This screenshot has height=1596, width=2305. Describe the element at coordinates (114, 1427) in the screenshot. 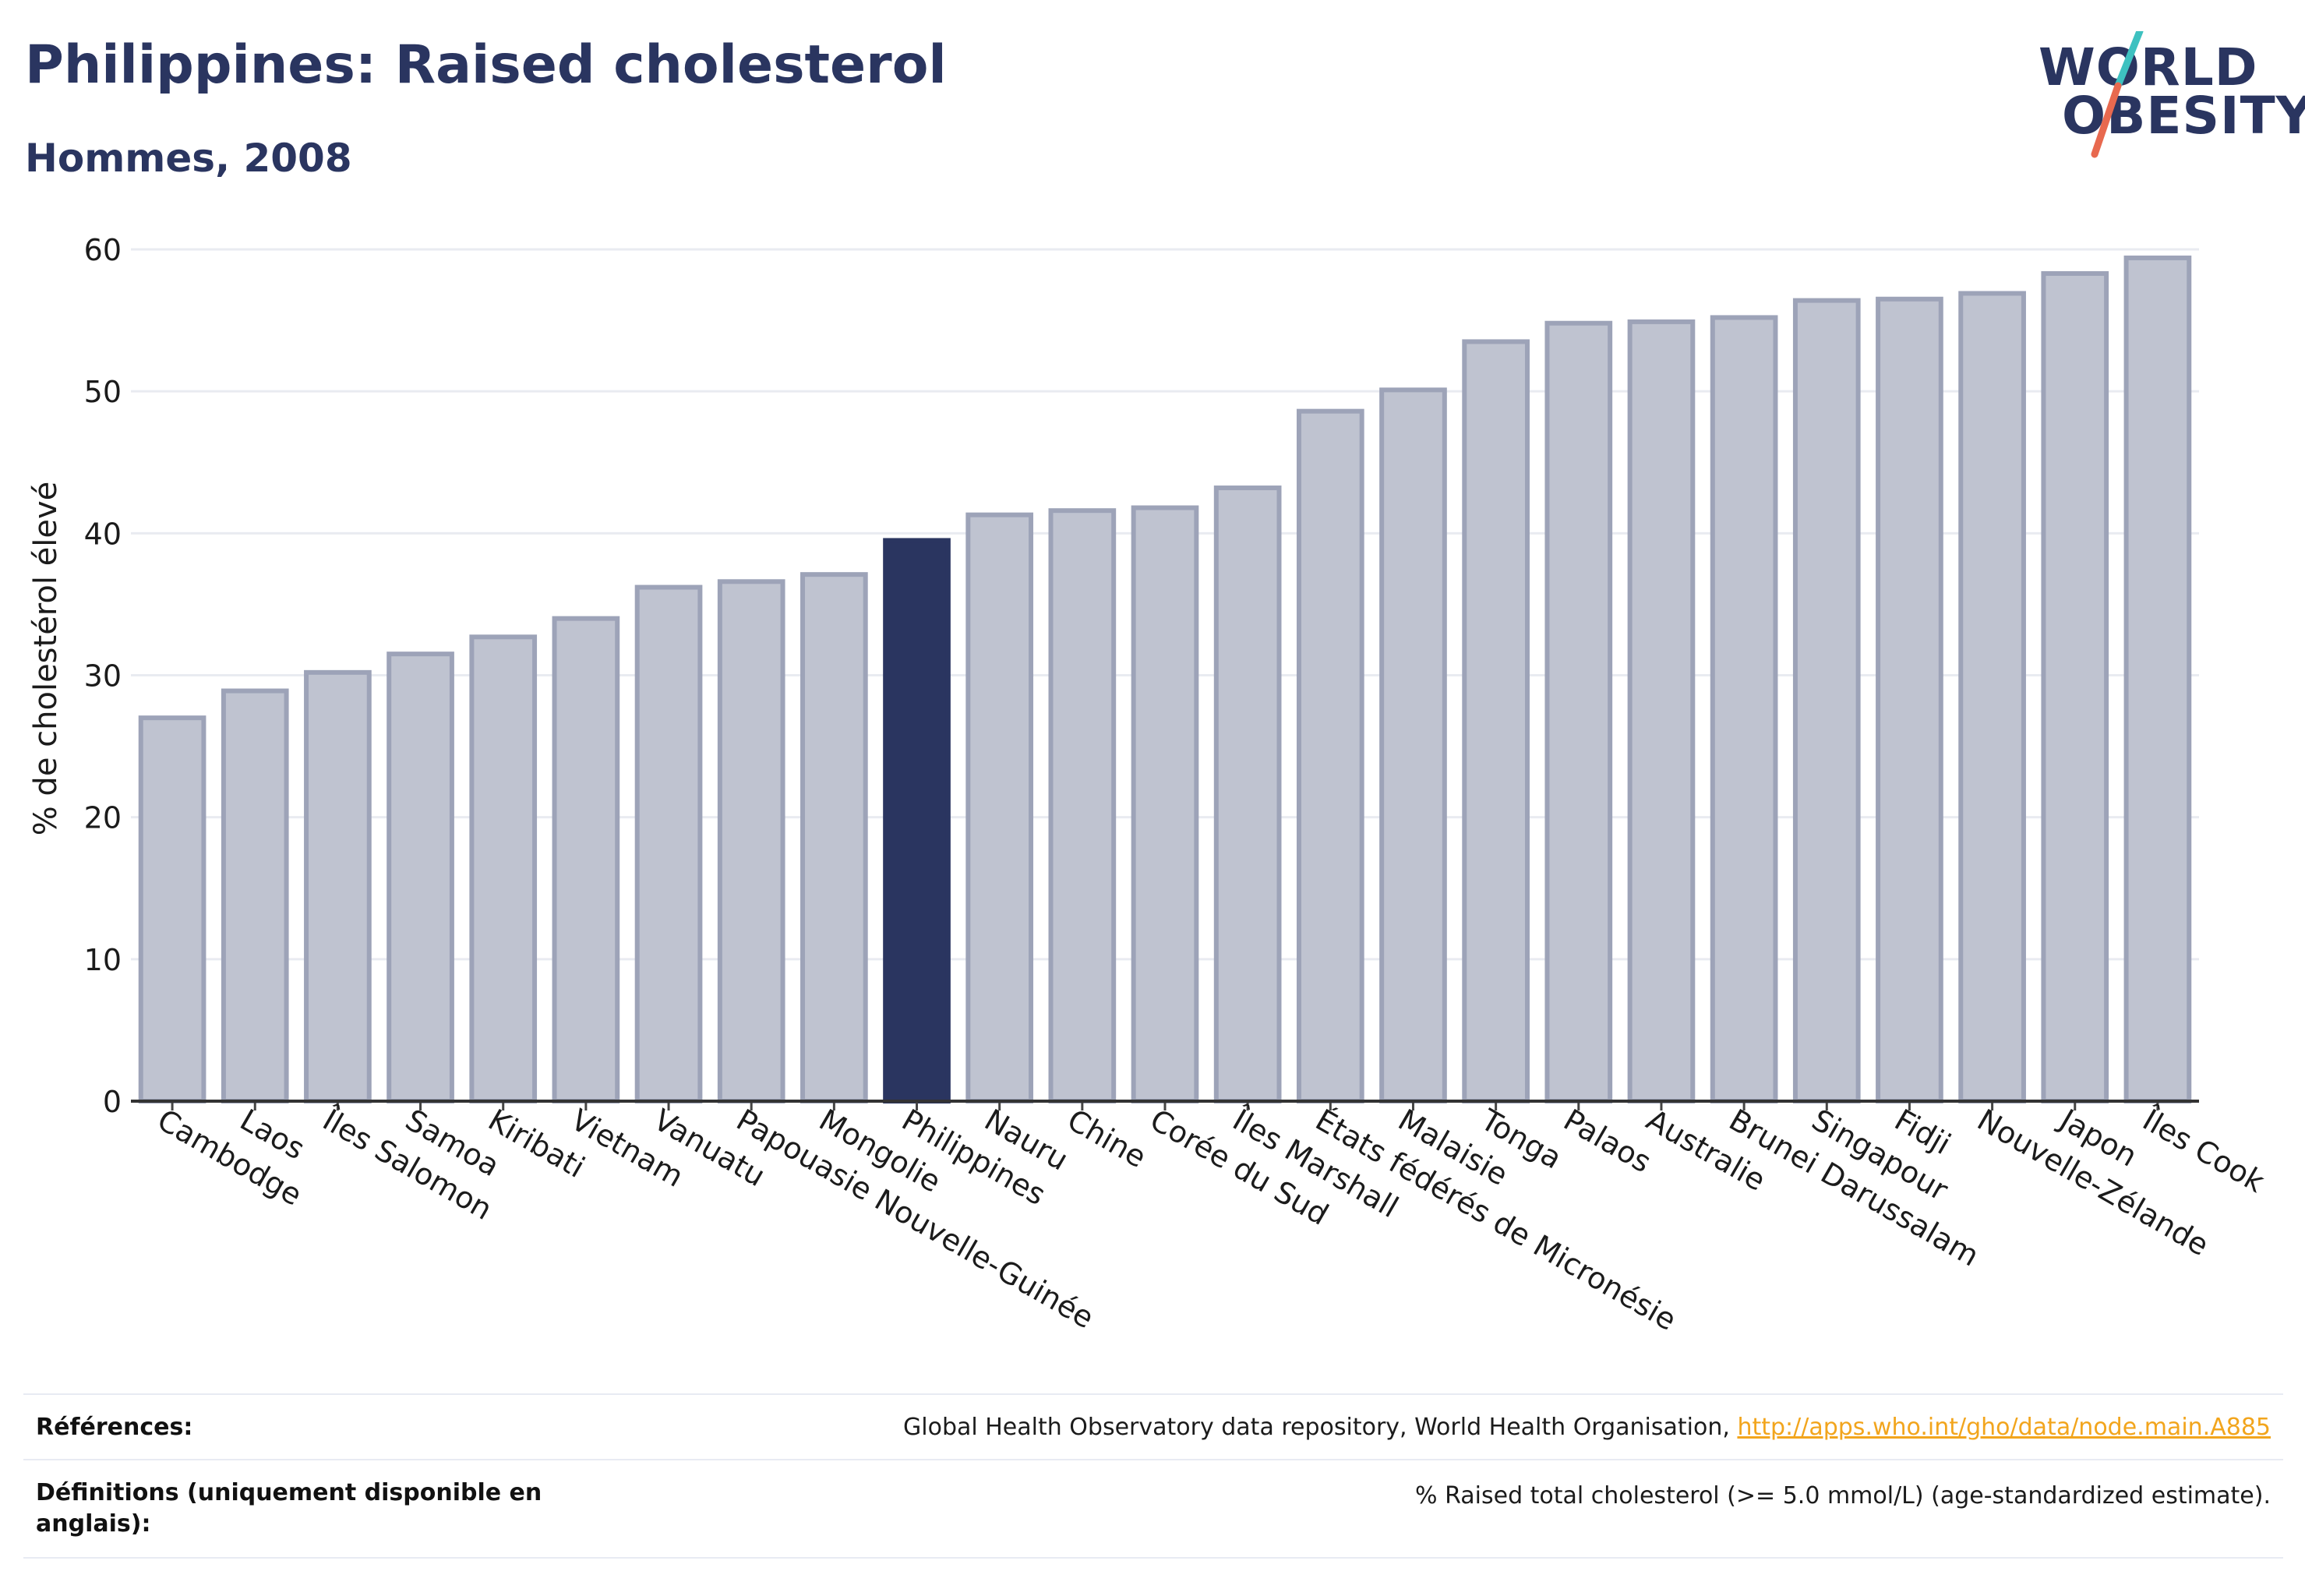

I see `references-label: Références:` at that location.